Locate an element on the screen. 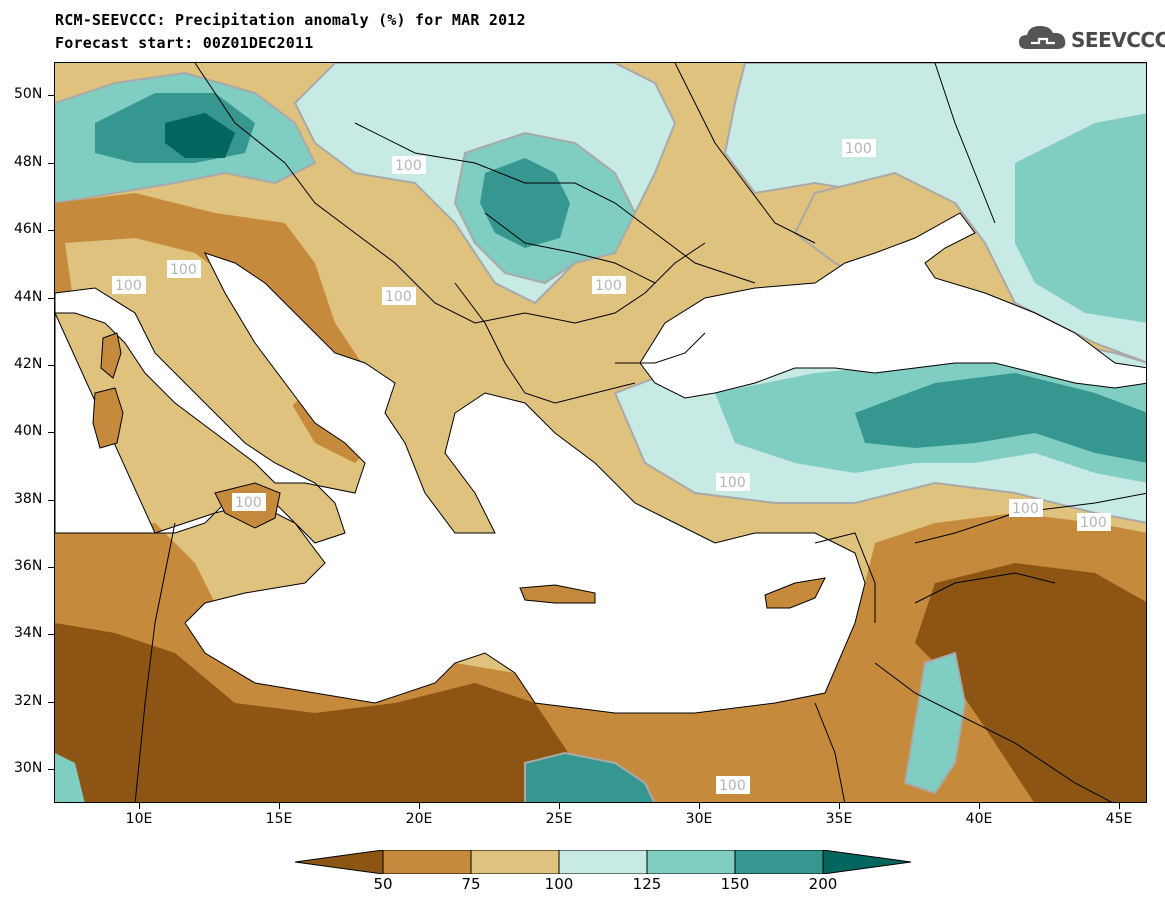 The image size is (1165, 907). lat-label-42n: 42N is located at coordinates (28, 364).